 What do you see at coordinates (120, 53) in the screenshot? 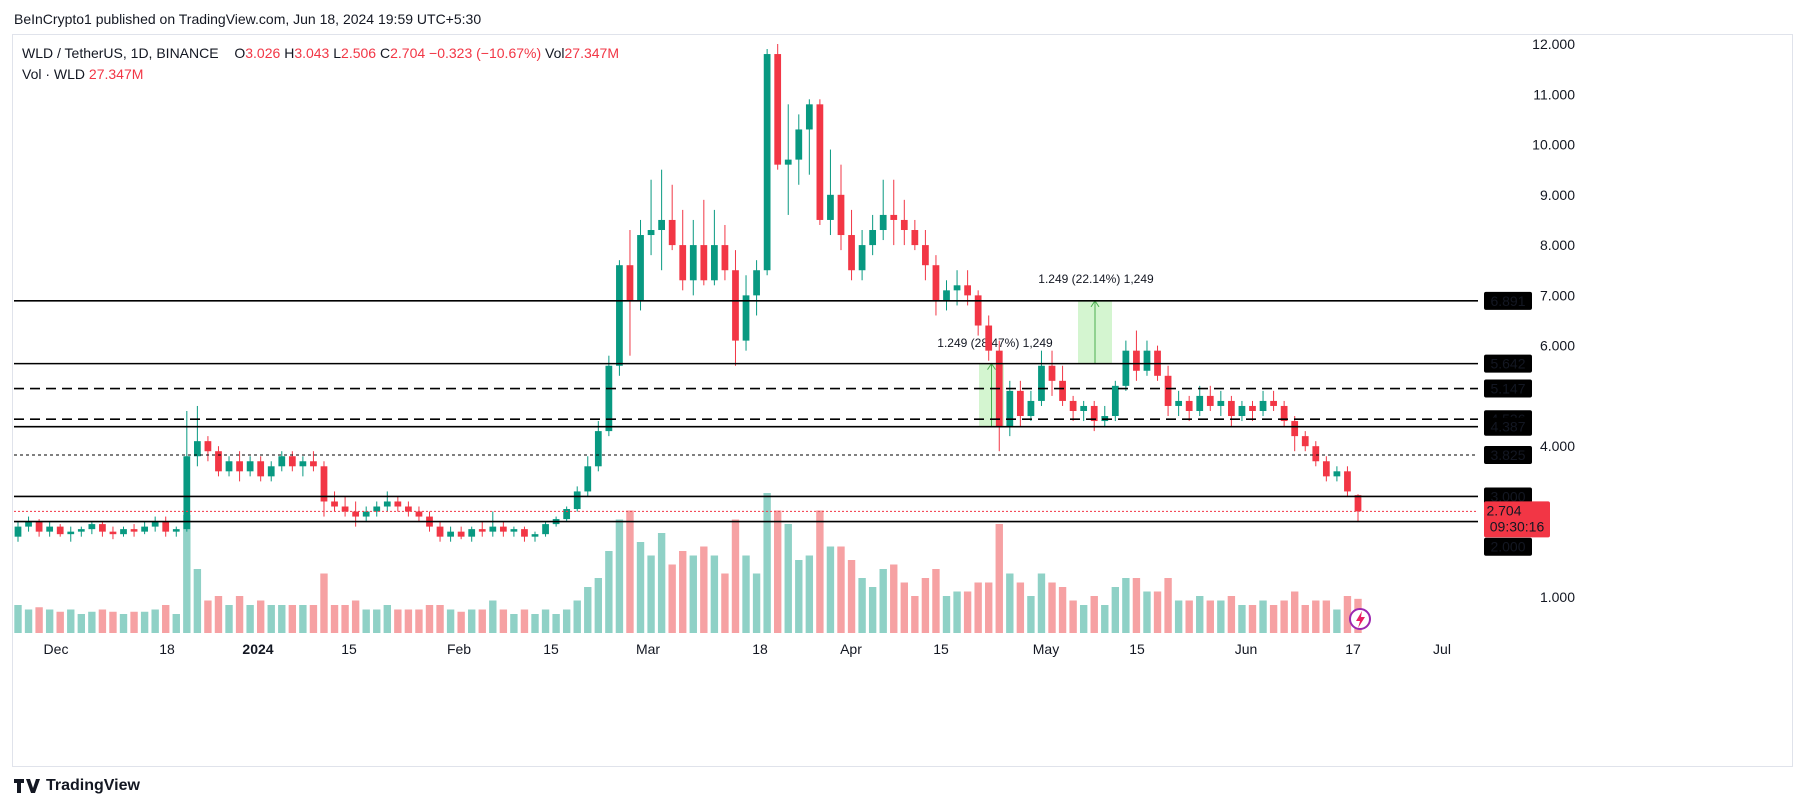
I see `symbol-label: WLD / TetherUS, 1D, BINANCE` at bounding box center [120, 53].